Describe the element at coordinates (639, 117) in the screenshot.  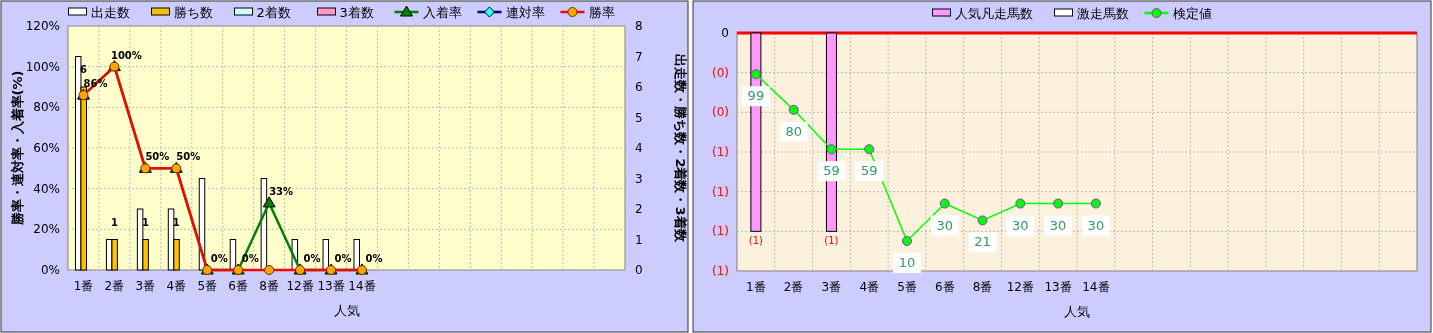
I see `y2-tick-label: 5` at that location.